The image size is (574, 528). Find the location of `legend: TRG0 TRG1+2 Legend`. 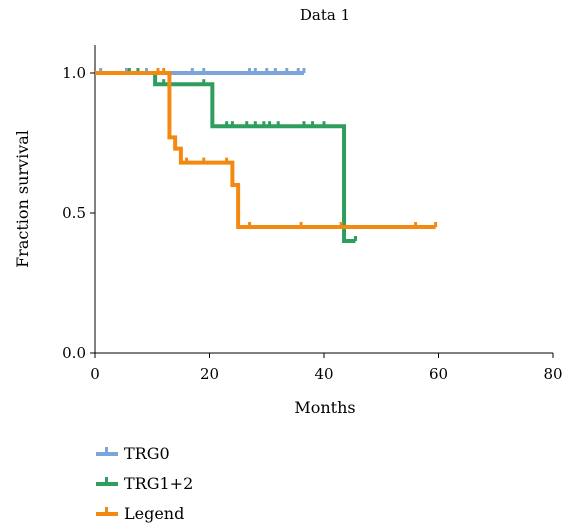

legend: TRG0 TRG1+2 Legend is located at coordinates (144, 483).